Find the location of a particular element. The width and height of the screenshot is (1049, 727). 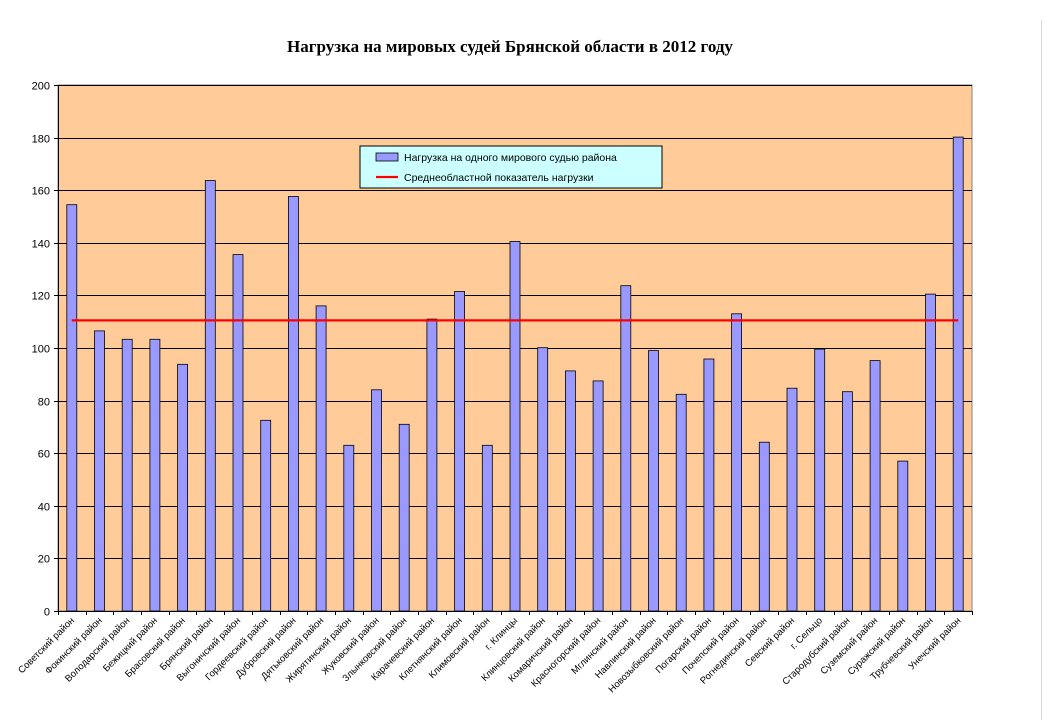

y-tick-label: 180 is located at coordinates (41, 140).